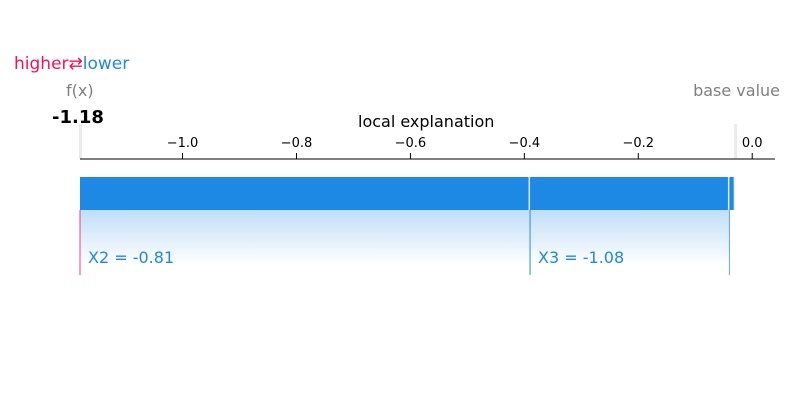 The width and height of the screenshot is (800, 400). I want to click on tick-label: −0.2, so click(638, 143).